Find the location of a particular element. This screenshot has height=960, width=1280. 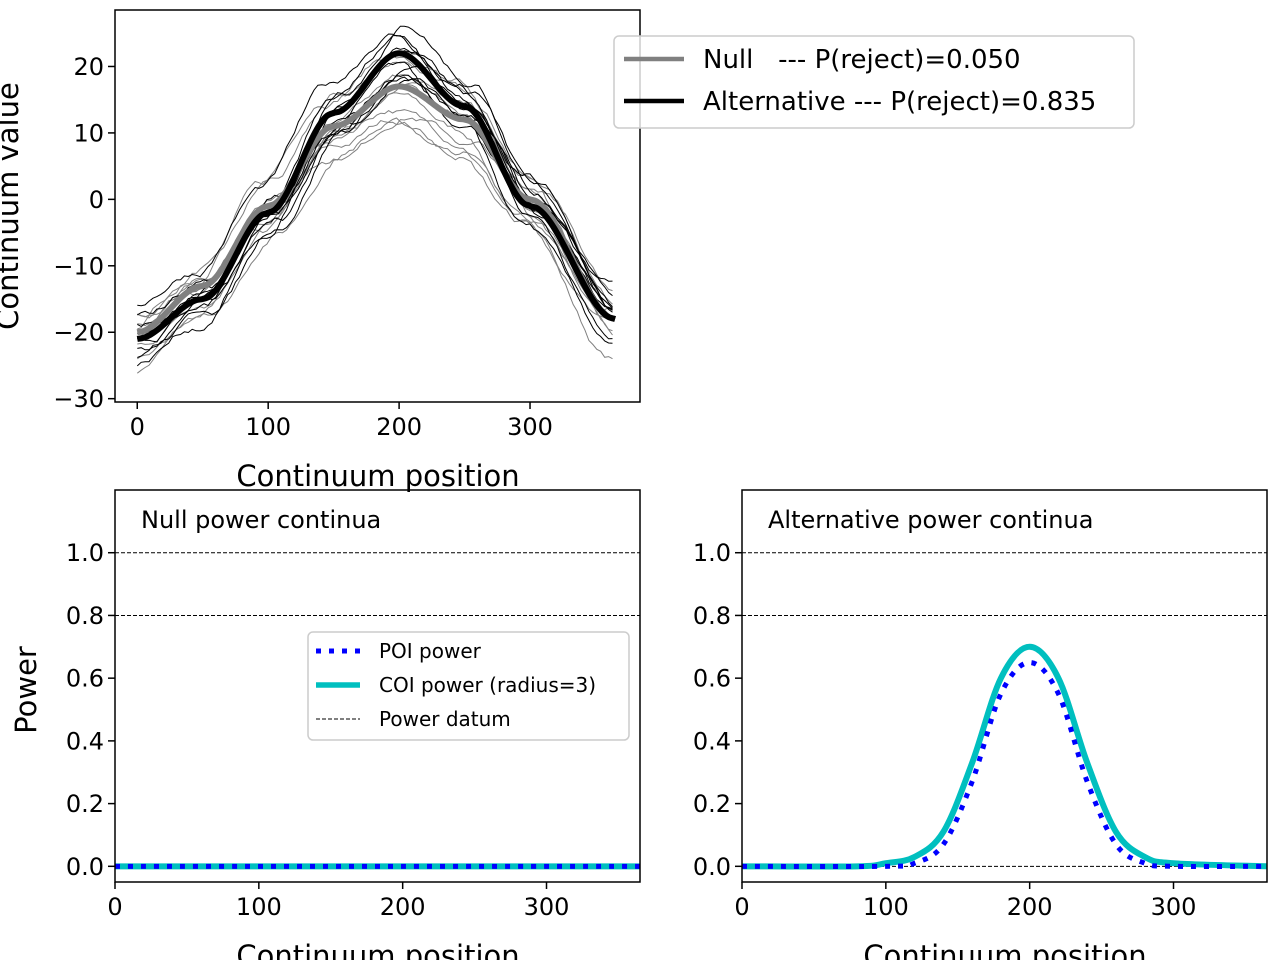

p1-ylabel: Continuum value is located at coordinates (12, 206).